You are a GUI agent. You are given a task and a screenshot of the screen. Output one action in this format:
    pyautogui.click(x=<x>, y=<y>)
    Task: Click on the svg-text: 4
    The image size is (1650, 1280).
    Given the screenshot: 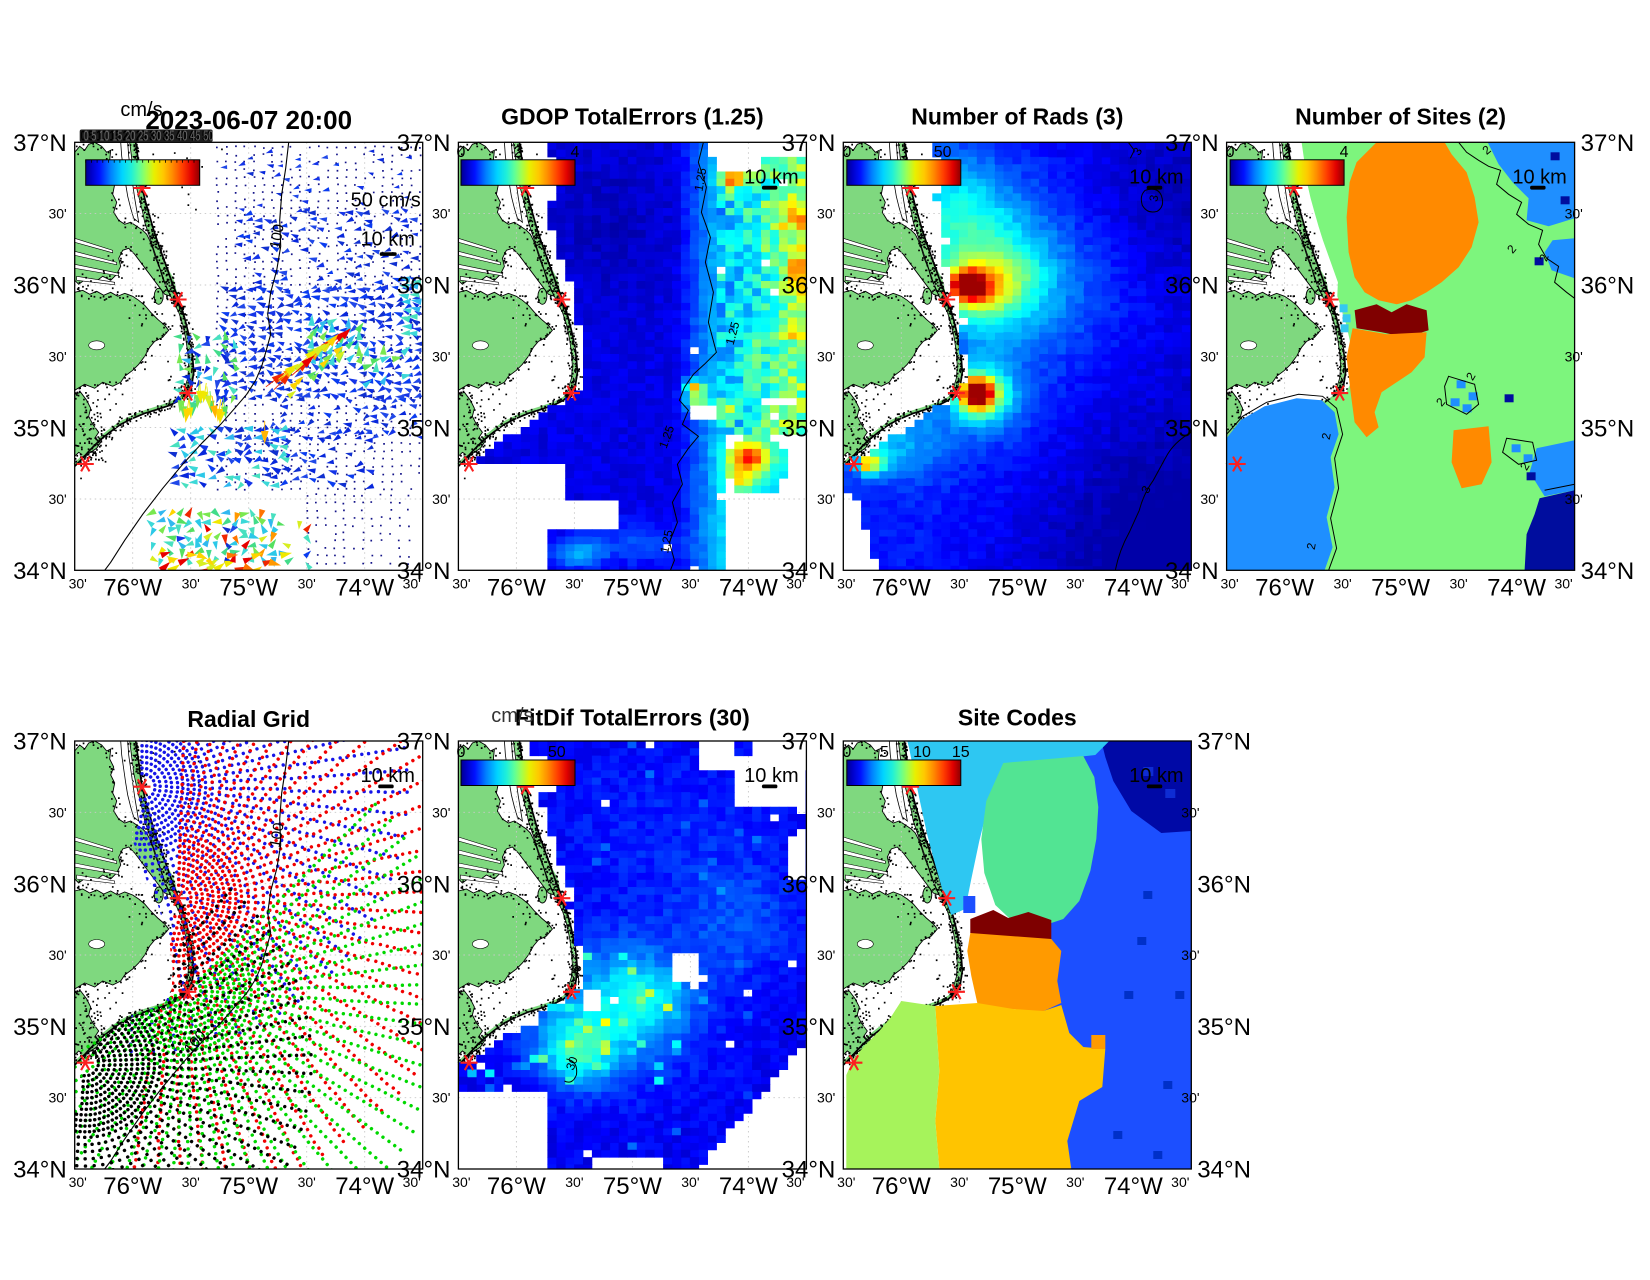 What is the action you would take?
    pyautogui.click(x=575, y=152)
    